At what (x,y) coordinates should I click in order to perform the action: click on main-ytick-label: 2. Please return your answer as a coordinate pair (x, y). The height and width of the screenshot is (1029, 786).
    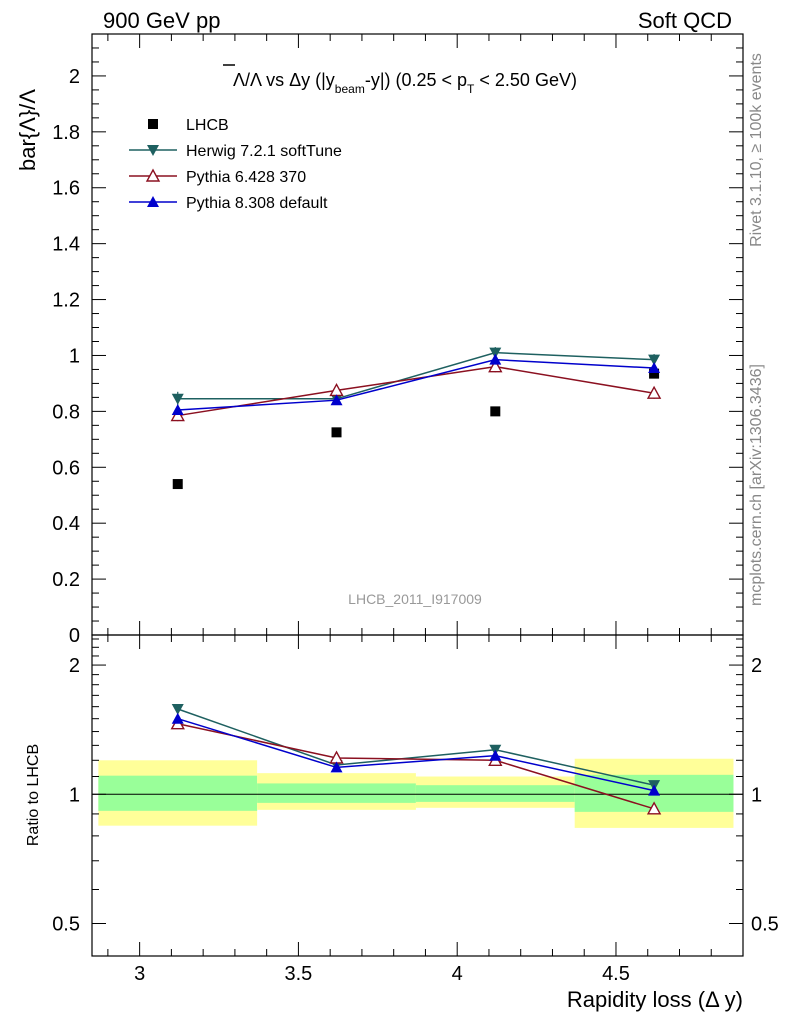
    Looking at the image, I should click on (74, 77).